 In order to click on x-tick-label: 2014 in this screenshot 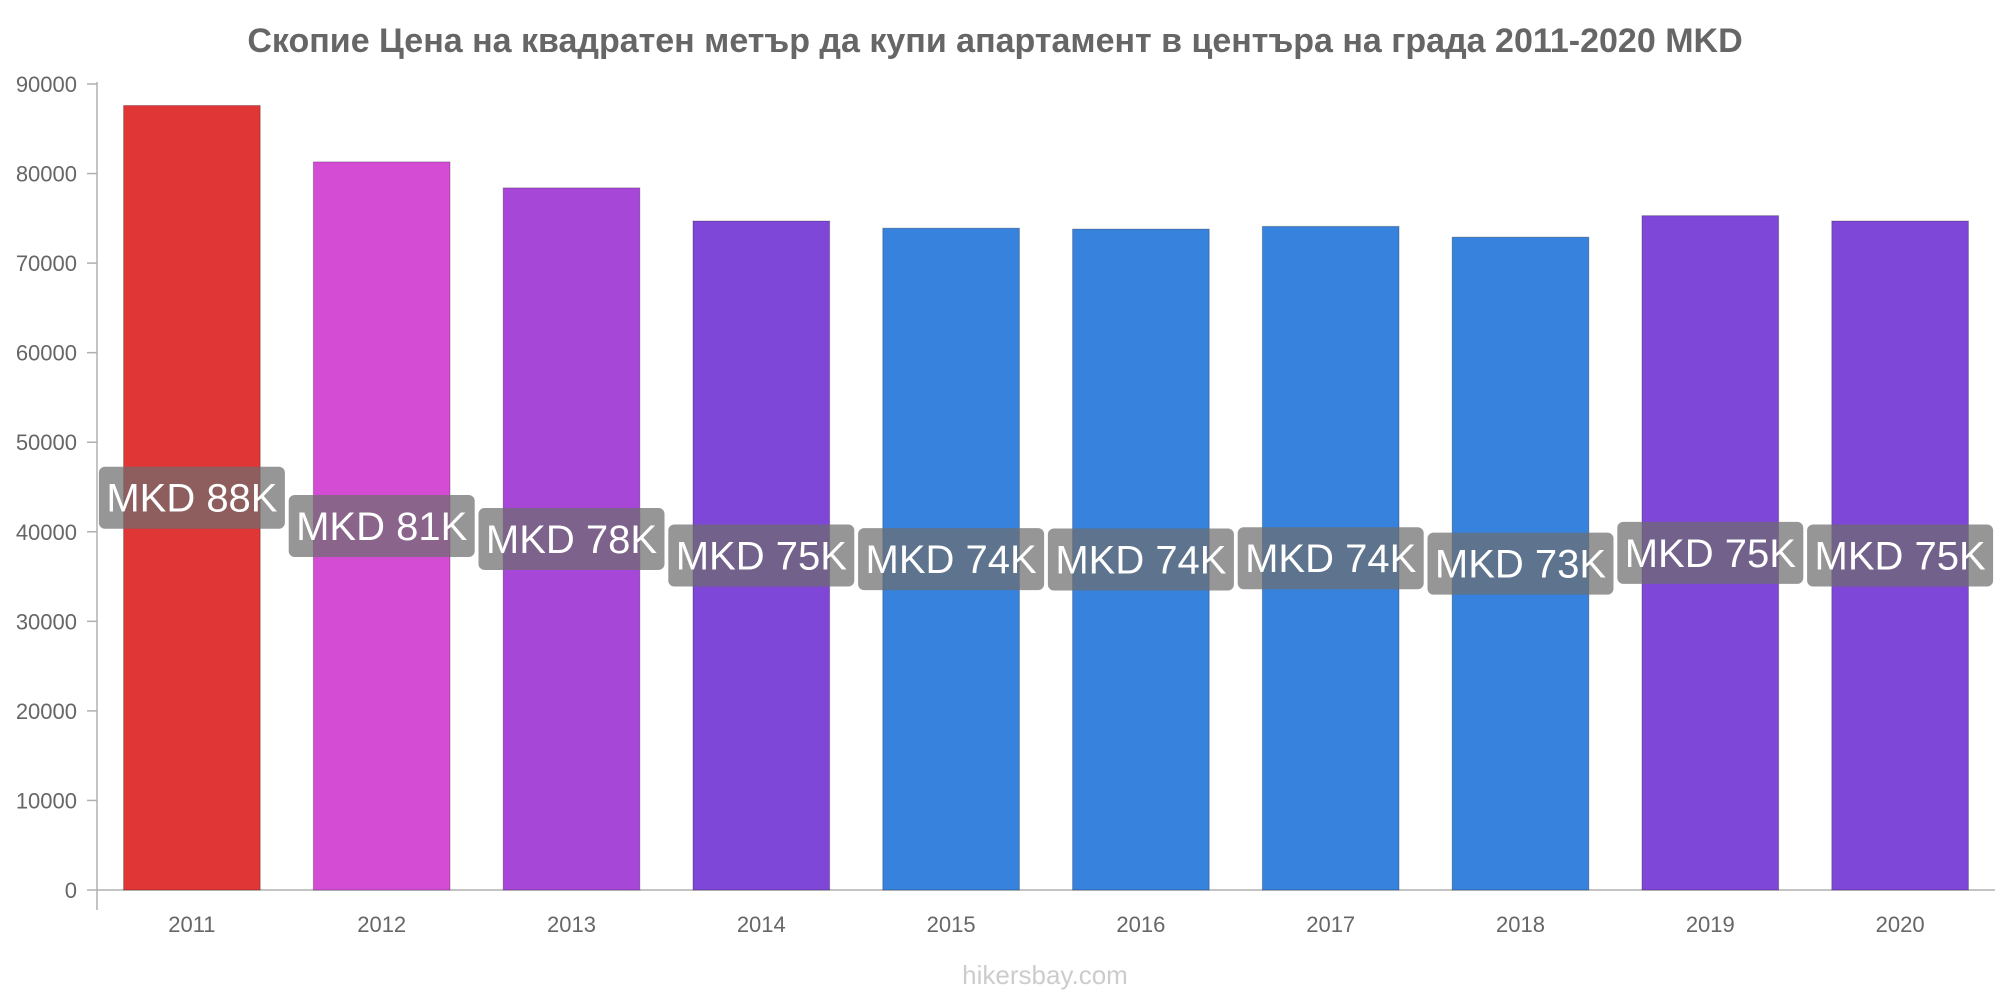, I will do `click(761, 924)`.